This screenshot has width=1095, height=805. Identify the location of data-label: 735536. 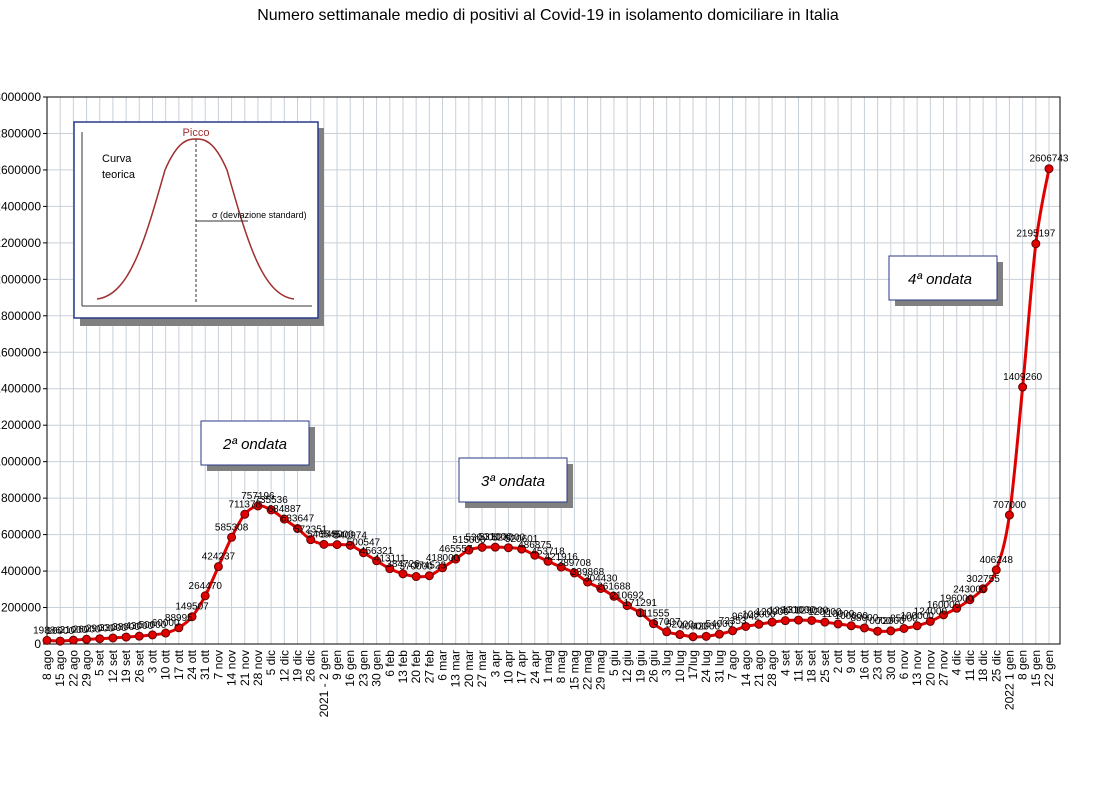
(271, 500).